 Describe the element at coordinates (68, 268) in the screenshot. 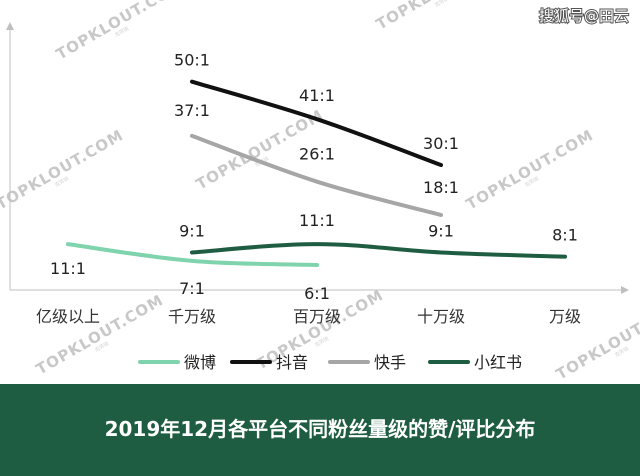

I see `data-label-weibo: 11:1` at that location.